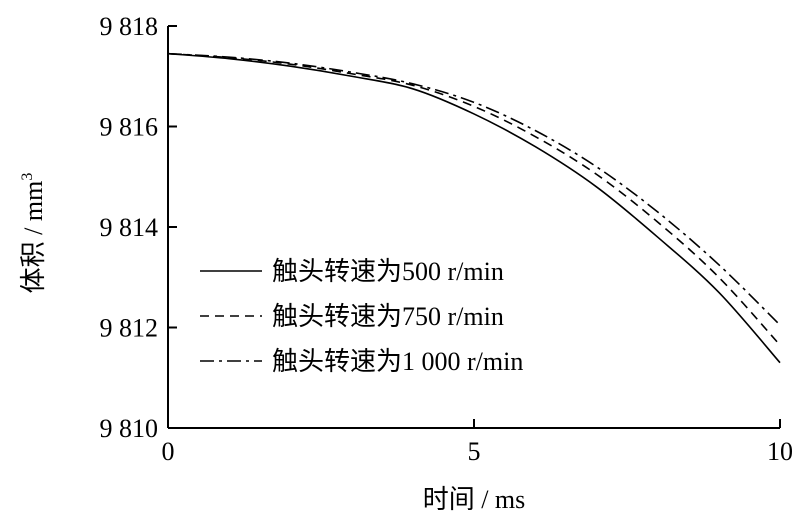 This screenshot has width=800, height=520. What do you see at coordinates (780, 451) in the screenshot?
I see `x-tick-label: 10` at bounding box center [780, 451].